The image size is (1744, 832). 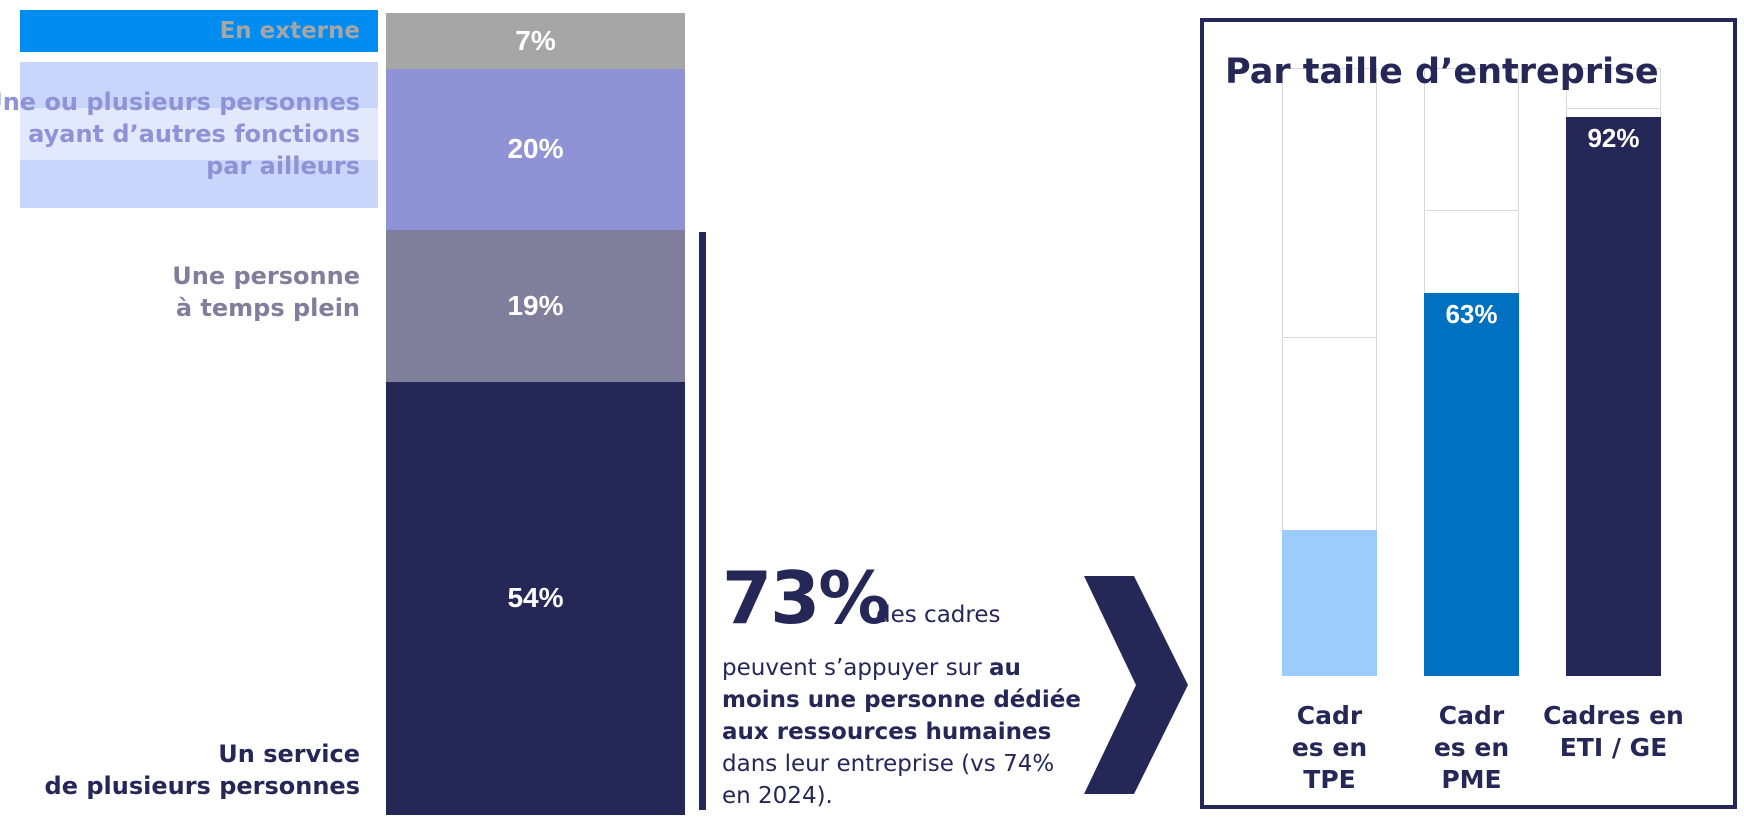 I want to click on highlight-value: 73%, so click(x=806, y=598).